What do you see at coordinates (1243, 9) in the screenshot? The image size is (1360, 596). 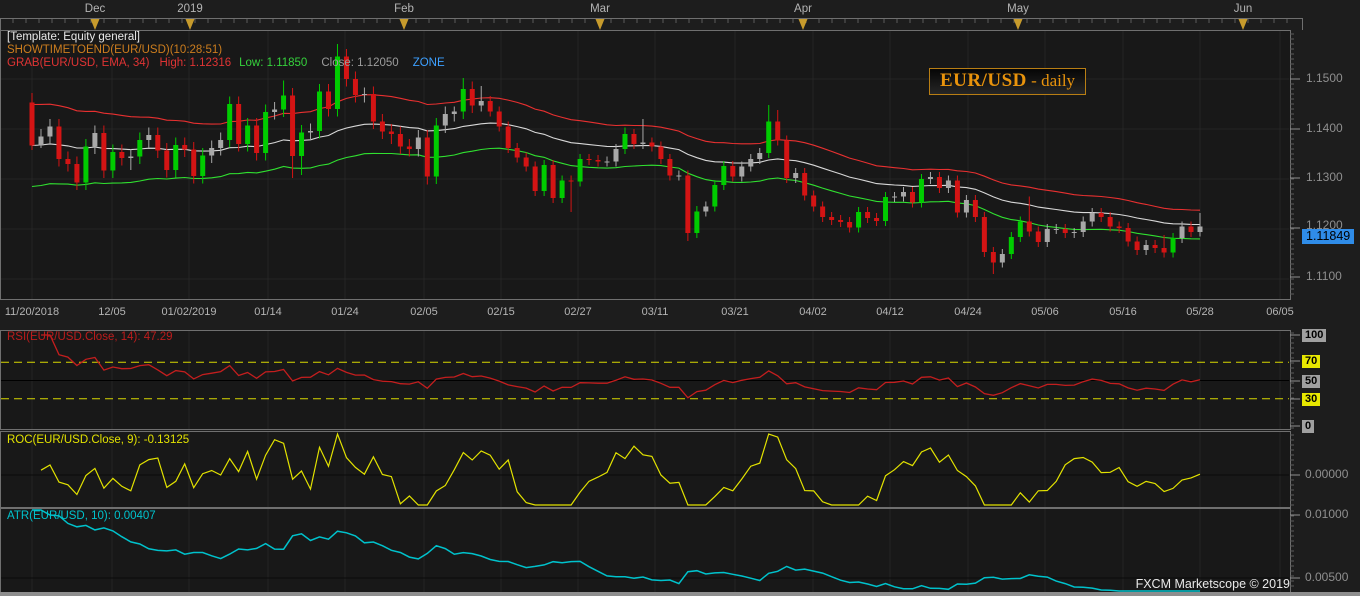 I see `month-label: Jun` at bounding box center [1243, 9].